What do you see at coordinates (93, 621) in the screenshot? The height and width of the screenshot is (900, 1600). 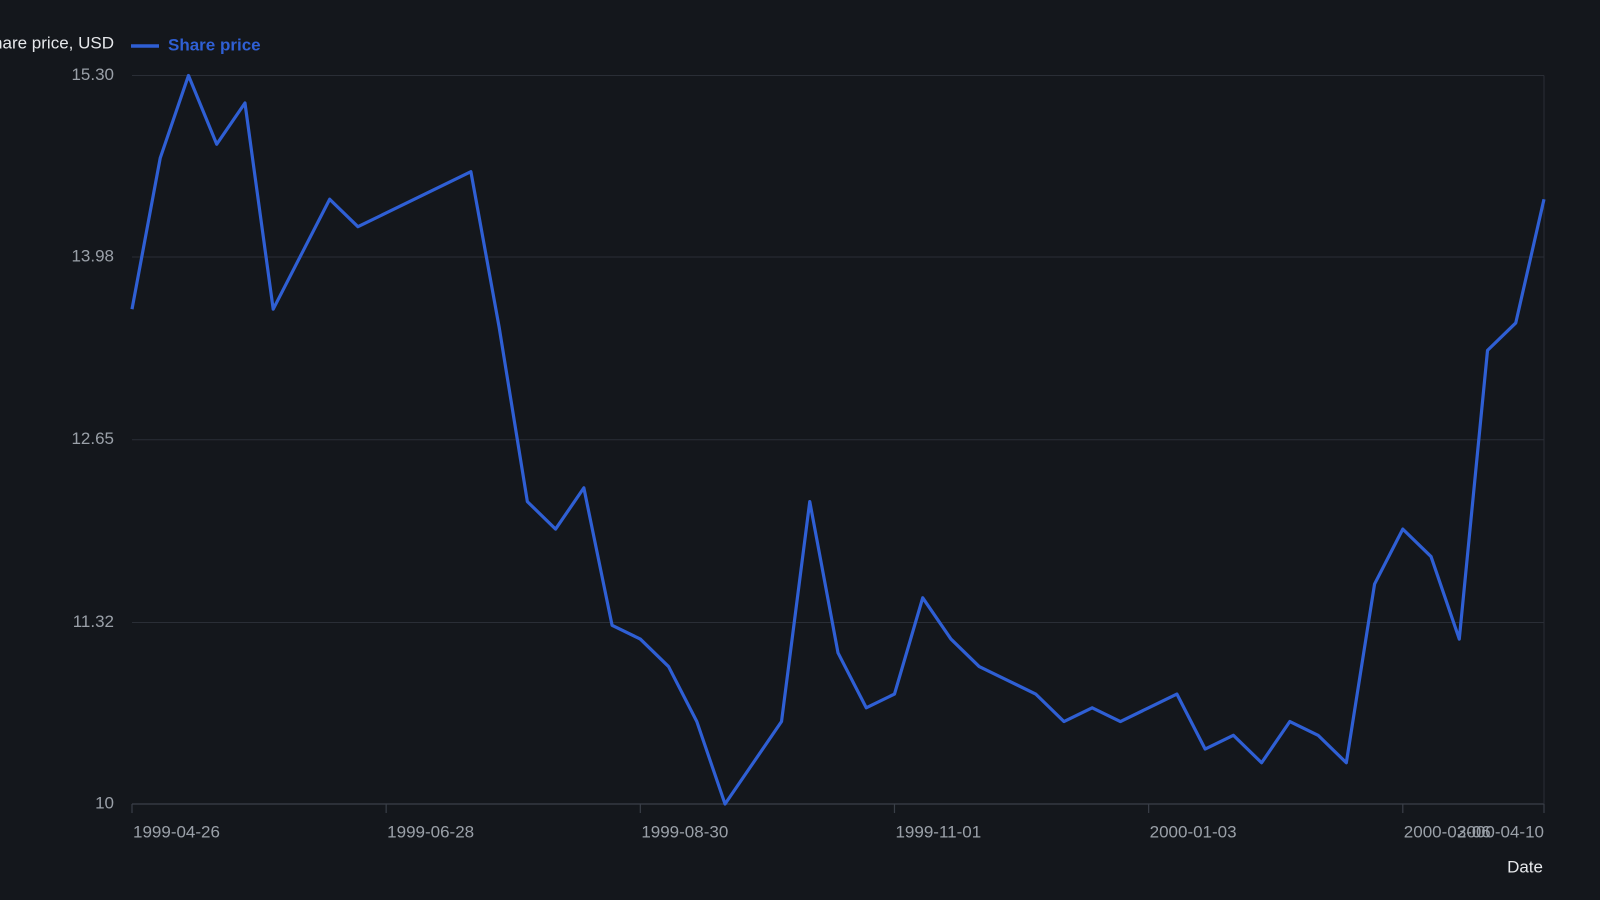 I see `y-tick-label: 11.32` at bounding box center [93, 621].